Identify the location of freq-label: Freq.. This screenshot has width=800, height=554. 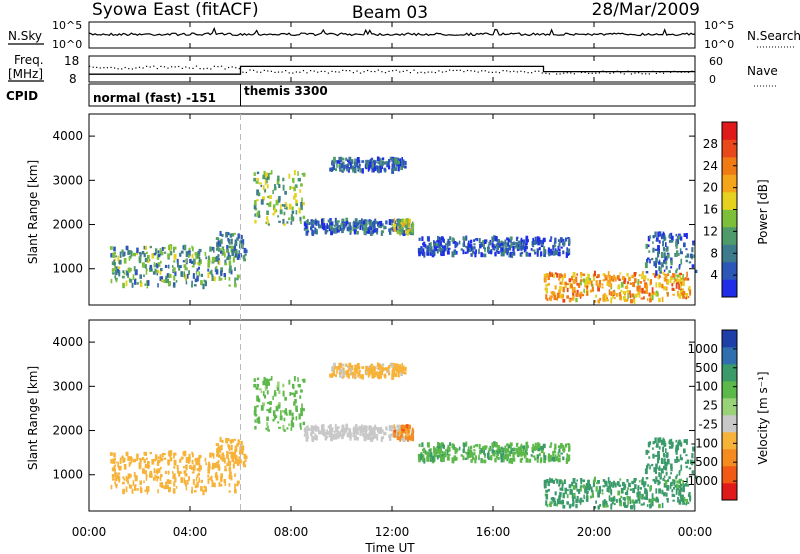
(29, 60).